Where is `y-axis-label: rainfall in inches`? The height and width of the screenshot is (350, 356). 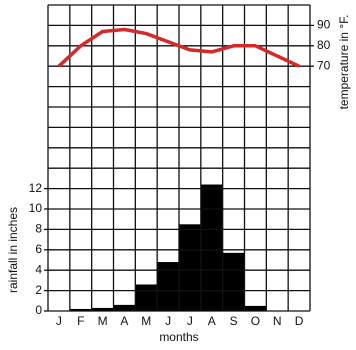
y-axis-label: rainfall in inches is located at coordinates (13, 250).